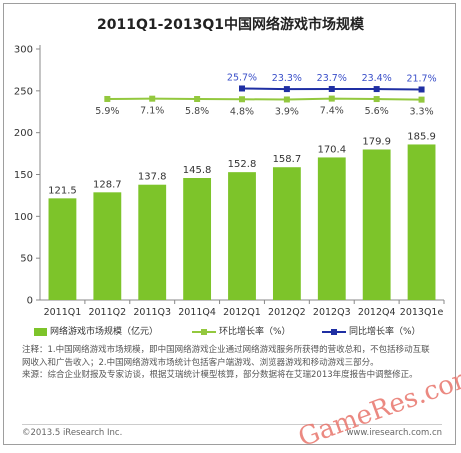 The height and width of the screenshot is (453, 461). What do you see at coordinates (107, 111) in the screenshot?
I see `series-value-label: 5.9%` at bounding box center [107, 111].